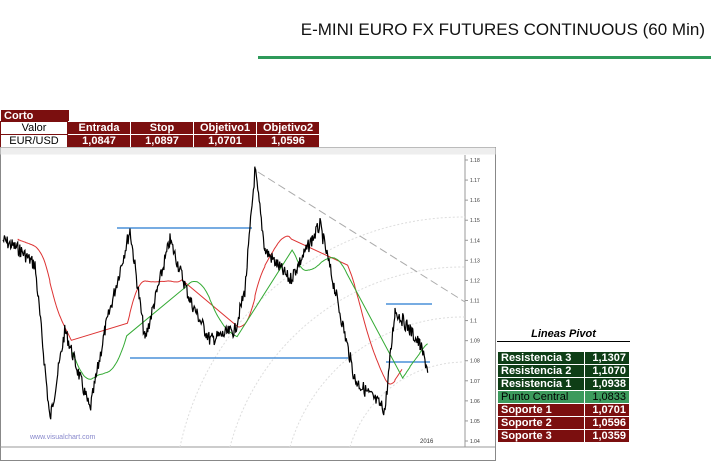 This screenshot has height=464, width=711. What do you see at coordinates (541, 423) in the screenshot?
I see `pivot-name: Soporte 2` at bounding box center [541, 423].